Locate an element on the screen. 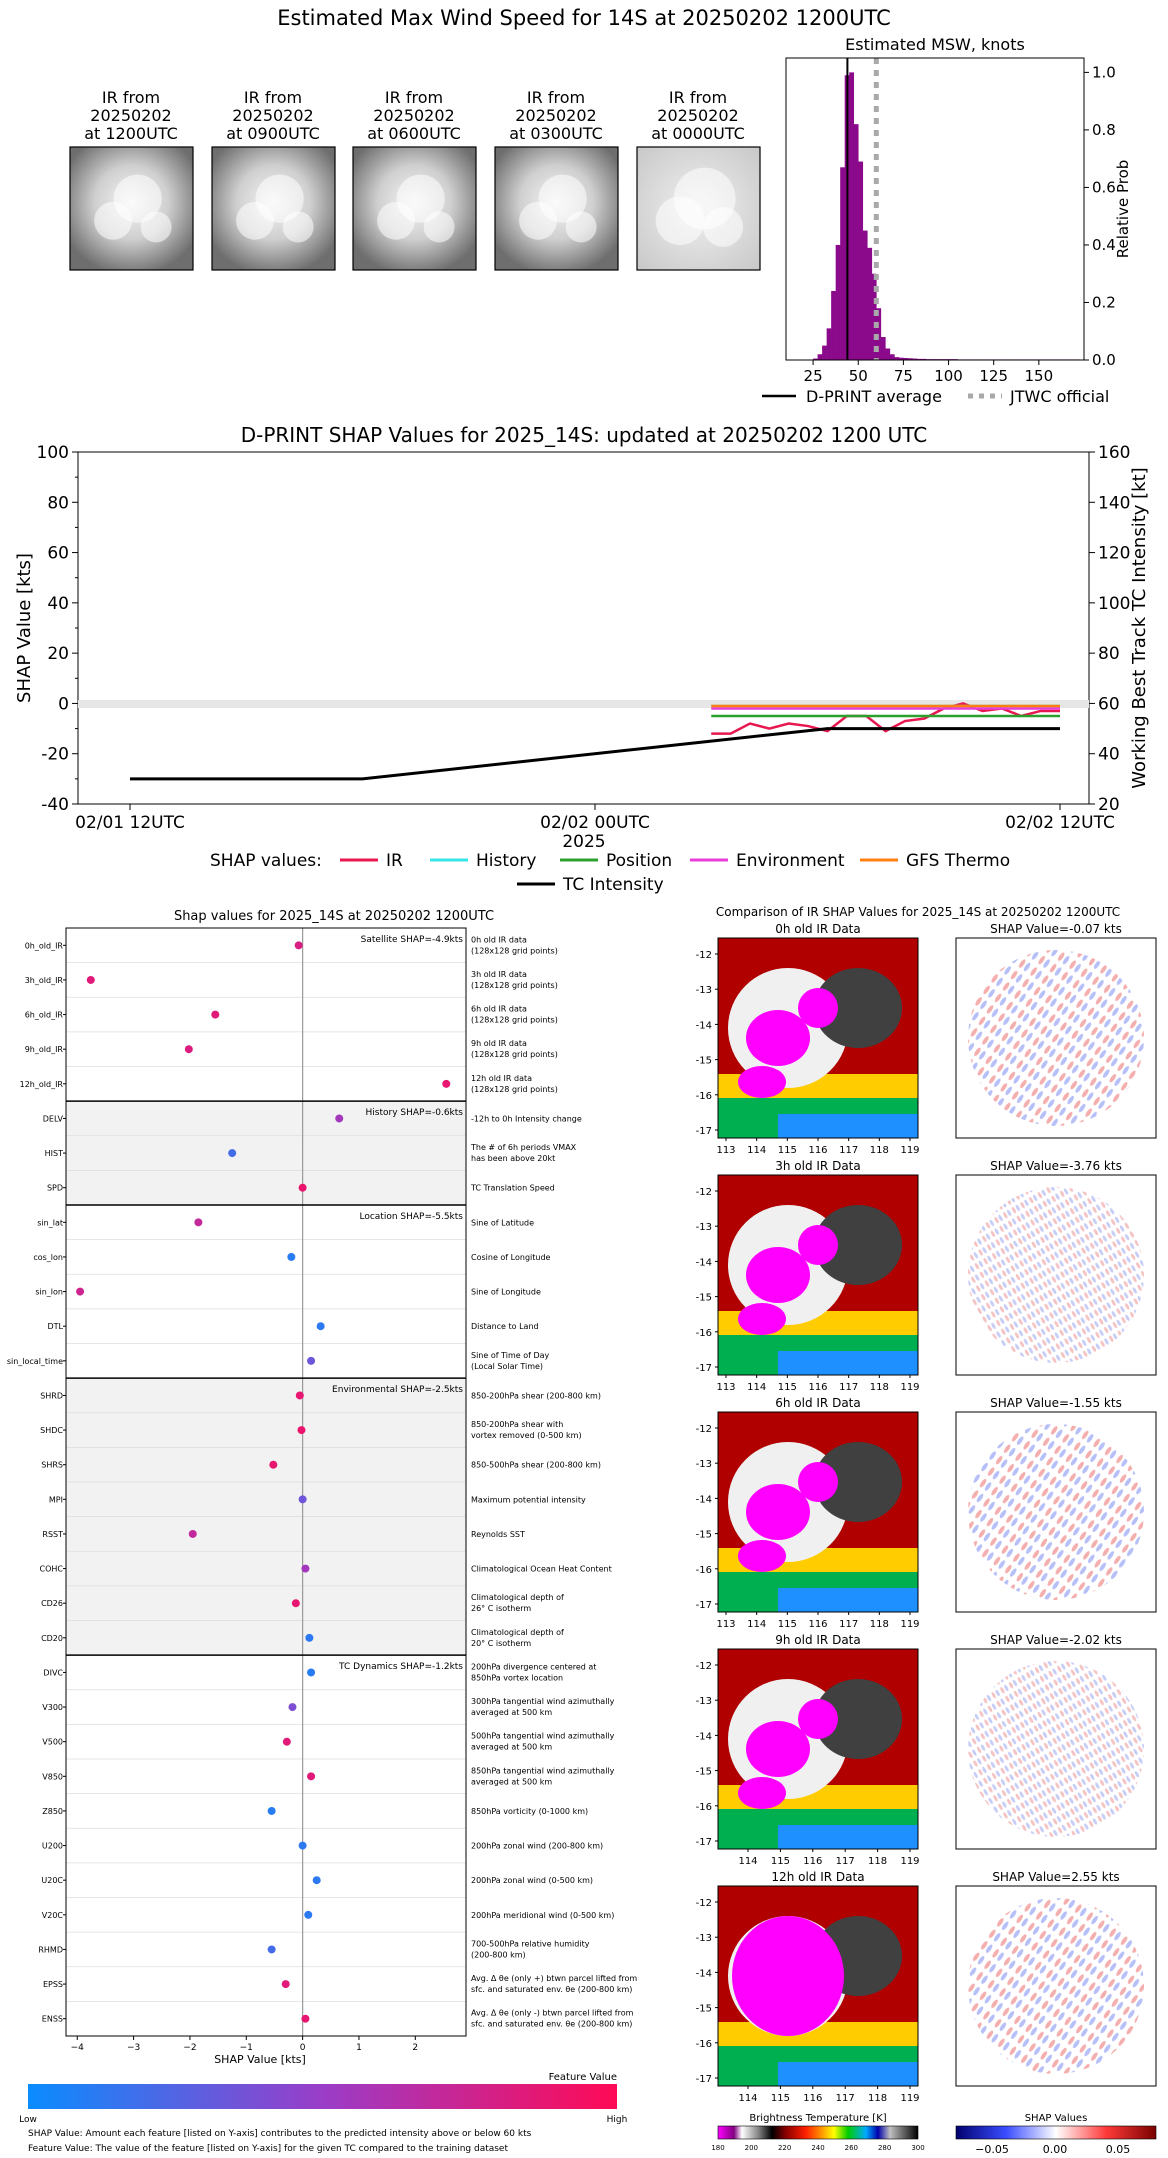  feature-description: Reynolds SST is located at coordinates (498, 1534).